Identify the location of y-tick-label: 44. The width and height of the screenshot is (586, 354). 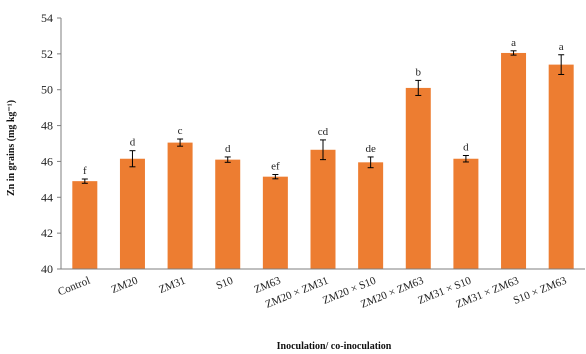
(47, 197).